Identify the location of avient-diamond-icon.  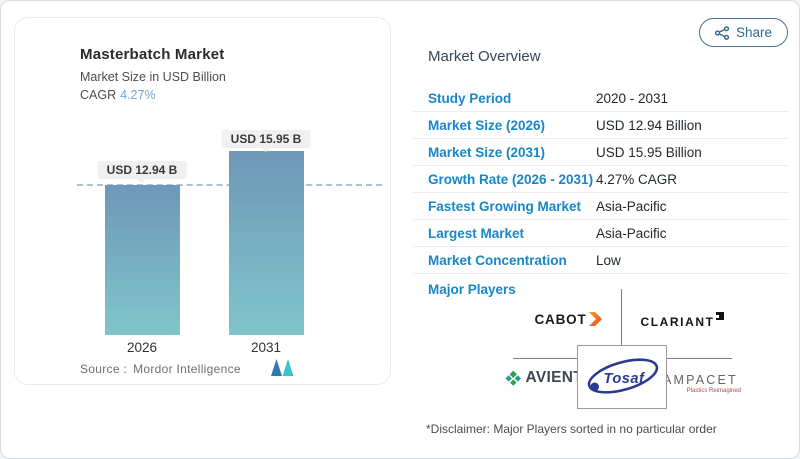
(513, 378).